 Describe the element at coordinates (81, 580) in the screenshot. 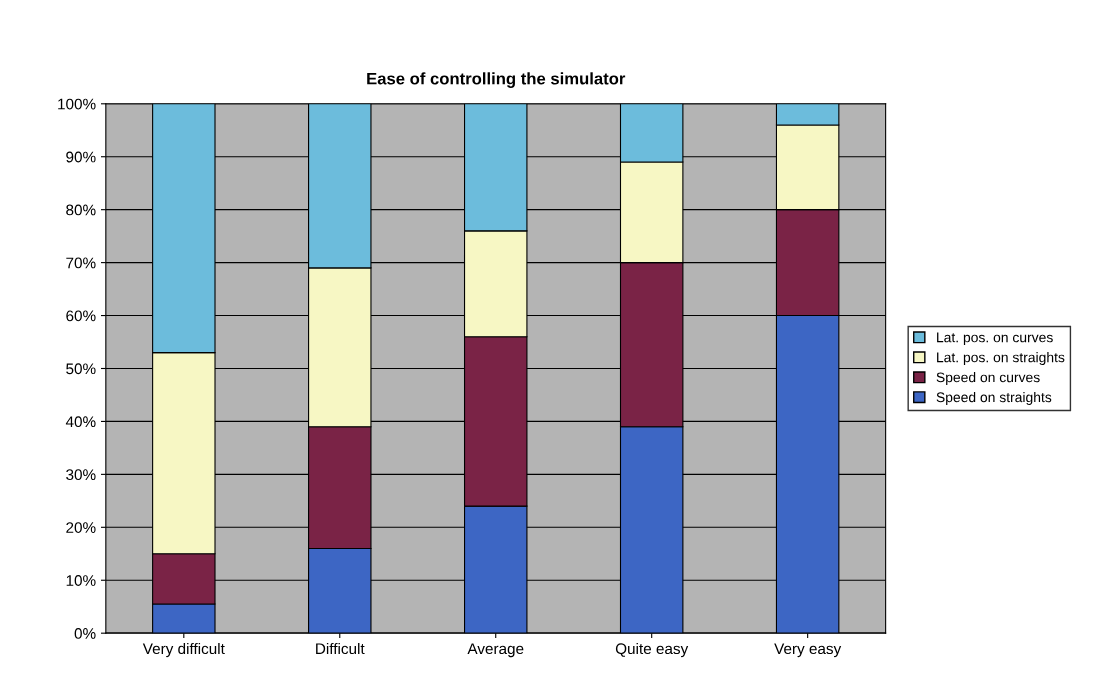

I see `y-tick-label: 10%` at that location.